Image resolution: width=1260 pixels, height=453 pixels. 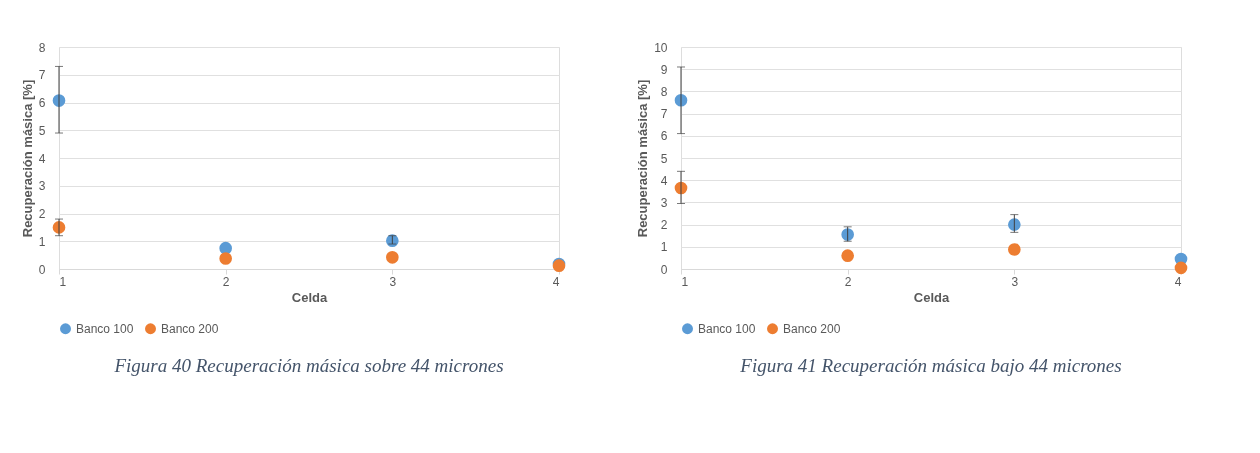 I want to click on text: Figura 40 Recuperación másica sobre 44 micrones, so click(x=308, y=365).